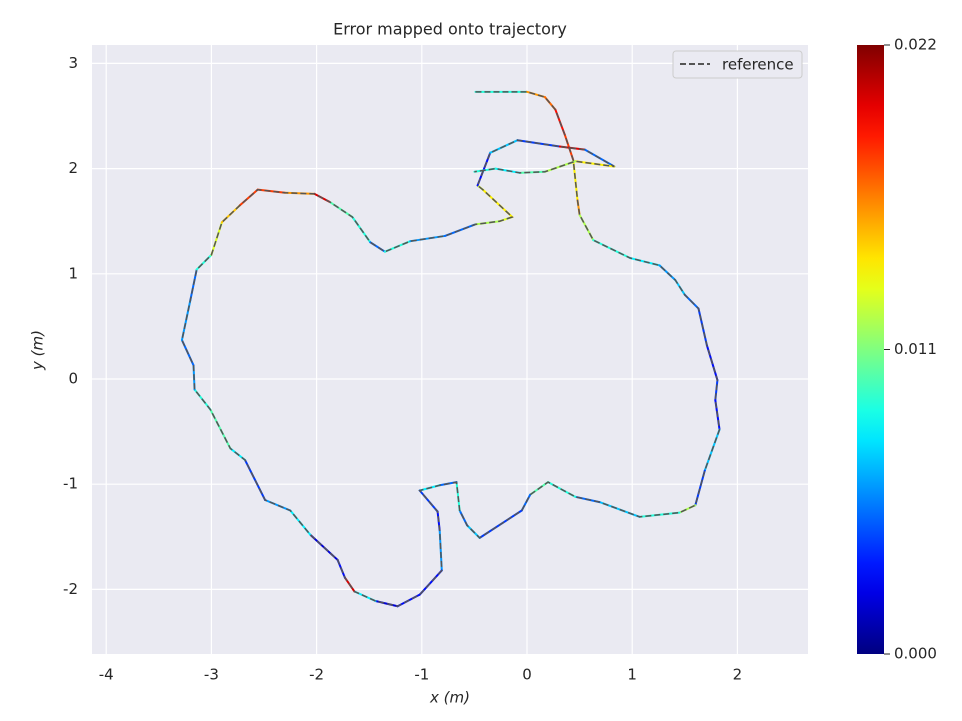 This screenshot has height=721, width=962. I want to click on x-tick-label: 0, so click(527, 675).